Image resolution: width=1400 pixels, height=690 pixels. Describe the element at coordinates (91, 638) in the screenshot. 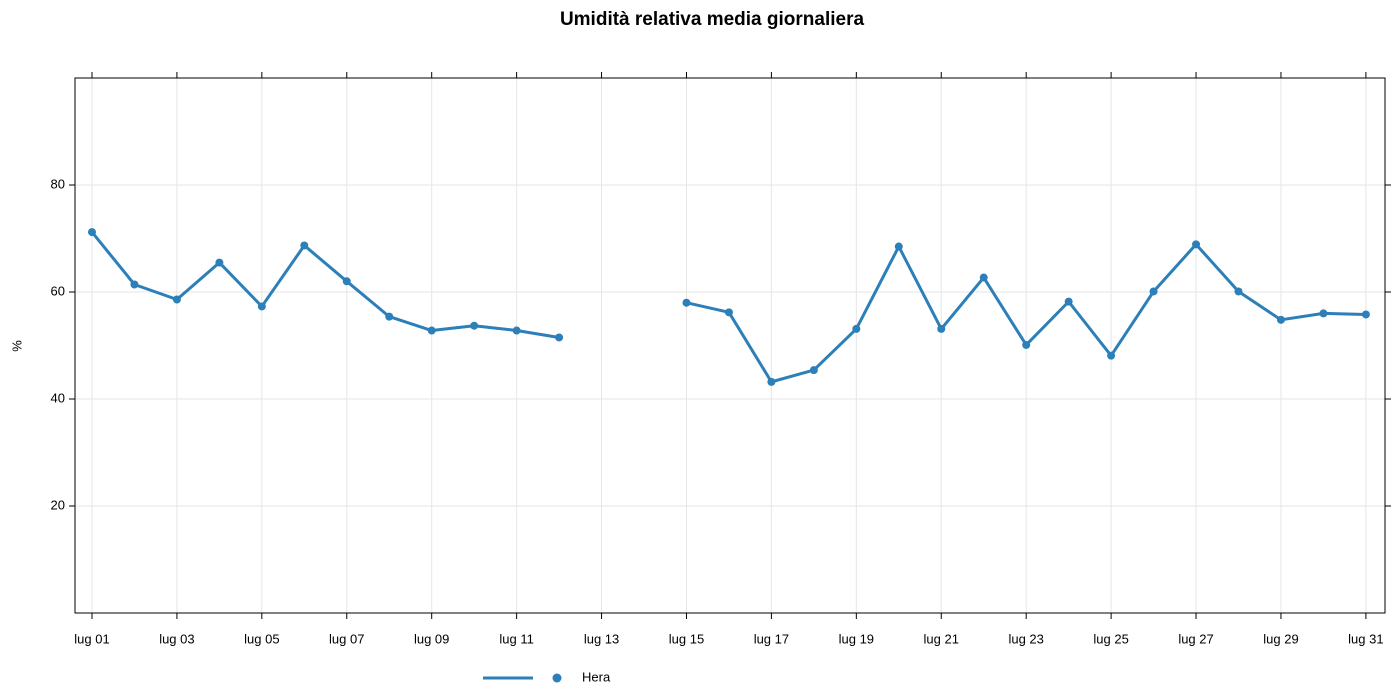

I see `x-tick-label: lug 01` at that location.